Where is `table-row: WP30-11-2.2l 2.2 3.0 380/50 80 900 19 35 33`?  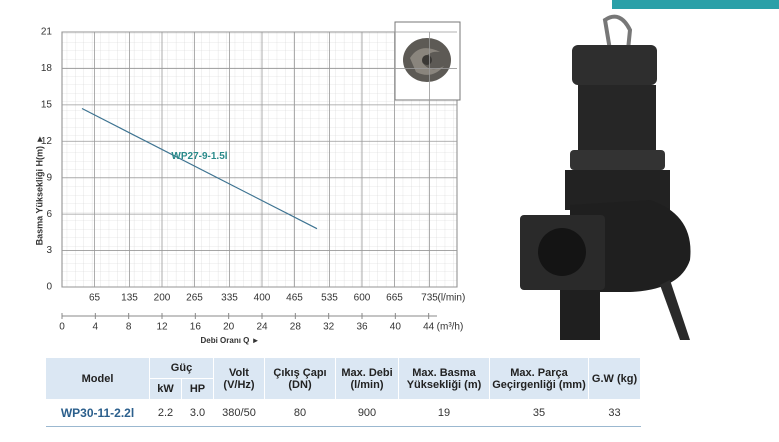 table-row: WP30-11-2.2l 2.2 3.0 380/50 80 900 19 35 33 is located at coordinates (343, 413).